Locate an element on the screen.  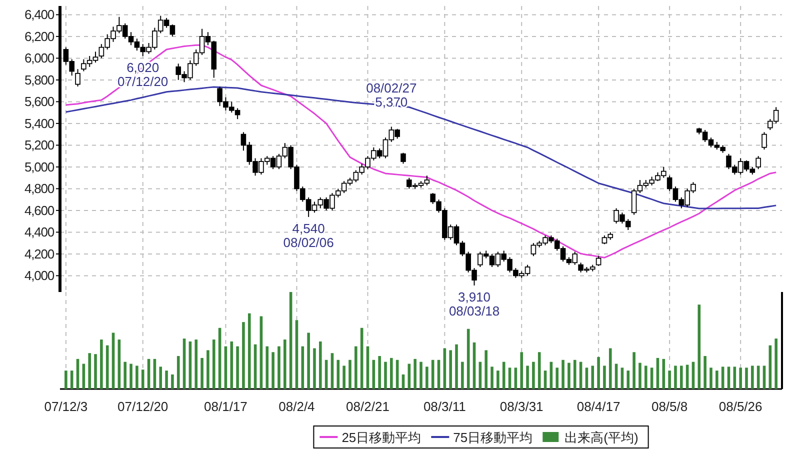
legend-label: 25日移動平均 is located at coordinates (382, 437).